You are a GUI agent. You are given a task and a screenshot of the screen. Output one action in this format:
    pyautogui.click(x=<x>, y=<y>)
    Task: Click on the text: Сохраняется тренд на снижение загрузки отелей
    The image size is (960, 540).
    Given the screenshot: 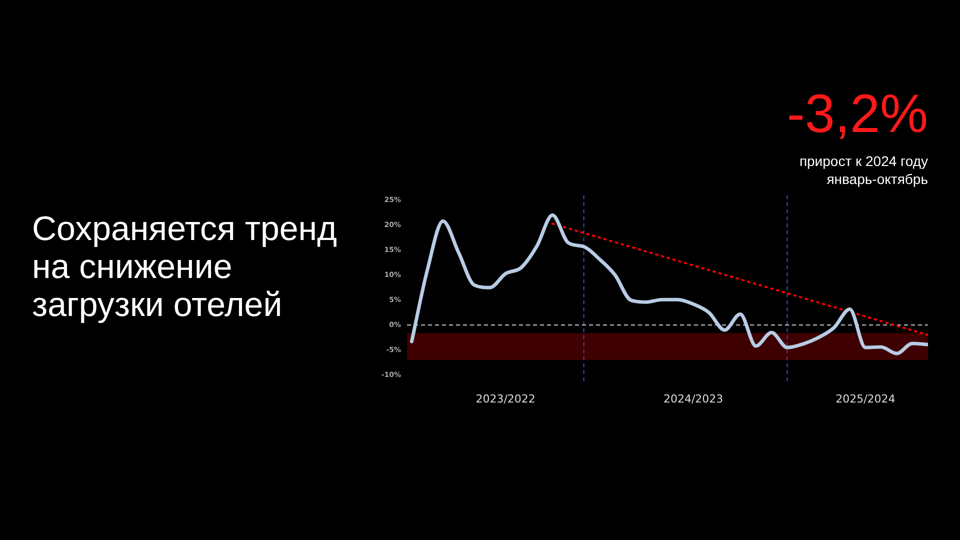 What is the action you would take?
    pyautogui.click(x=185, y=267)
    